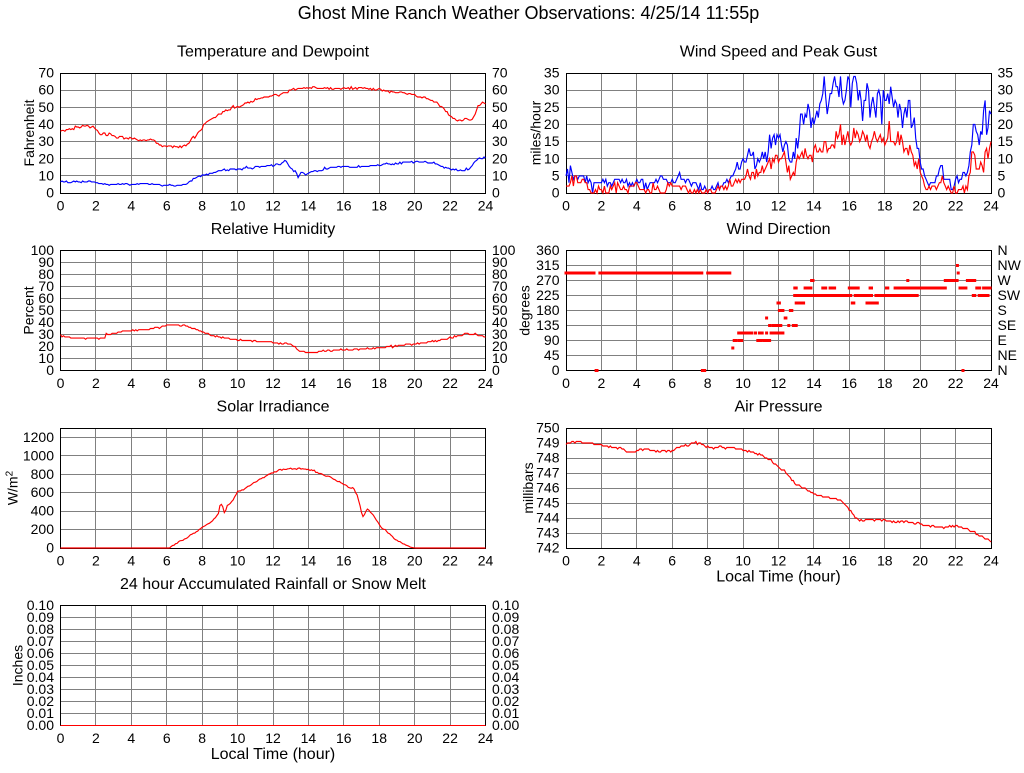  What do you see at coordinates (548, 295) in the screenshot?
I see `svg-text: 225` at bounding box center [548, 295].